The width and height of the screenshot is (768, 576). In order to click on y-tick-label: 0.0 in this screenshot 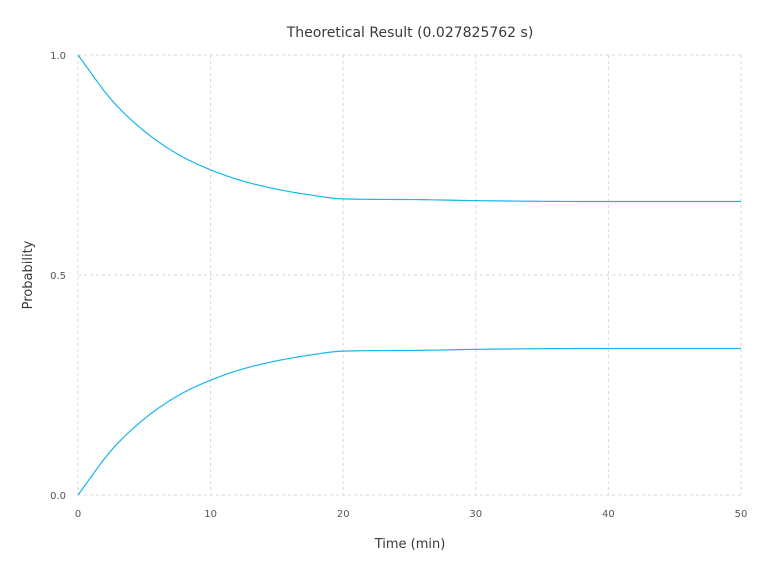, I will do `click(58, 496)`.